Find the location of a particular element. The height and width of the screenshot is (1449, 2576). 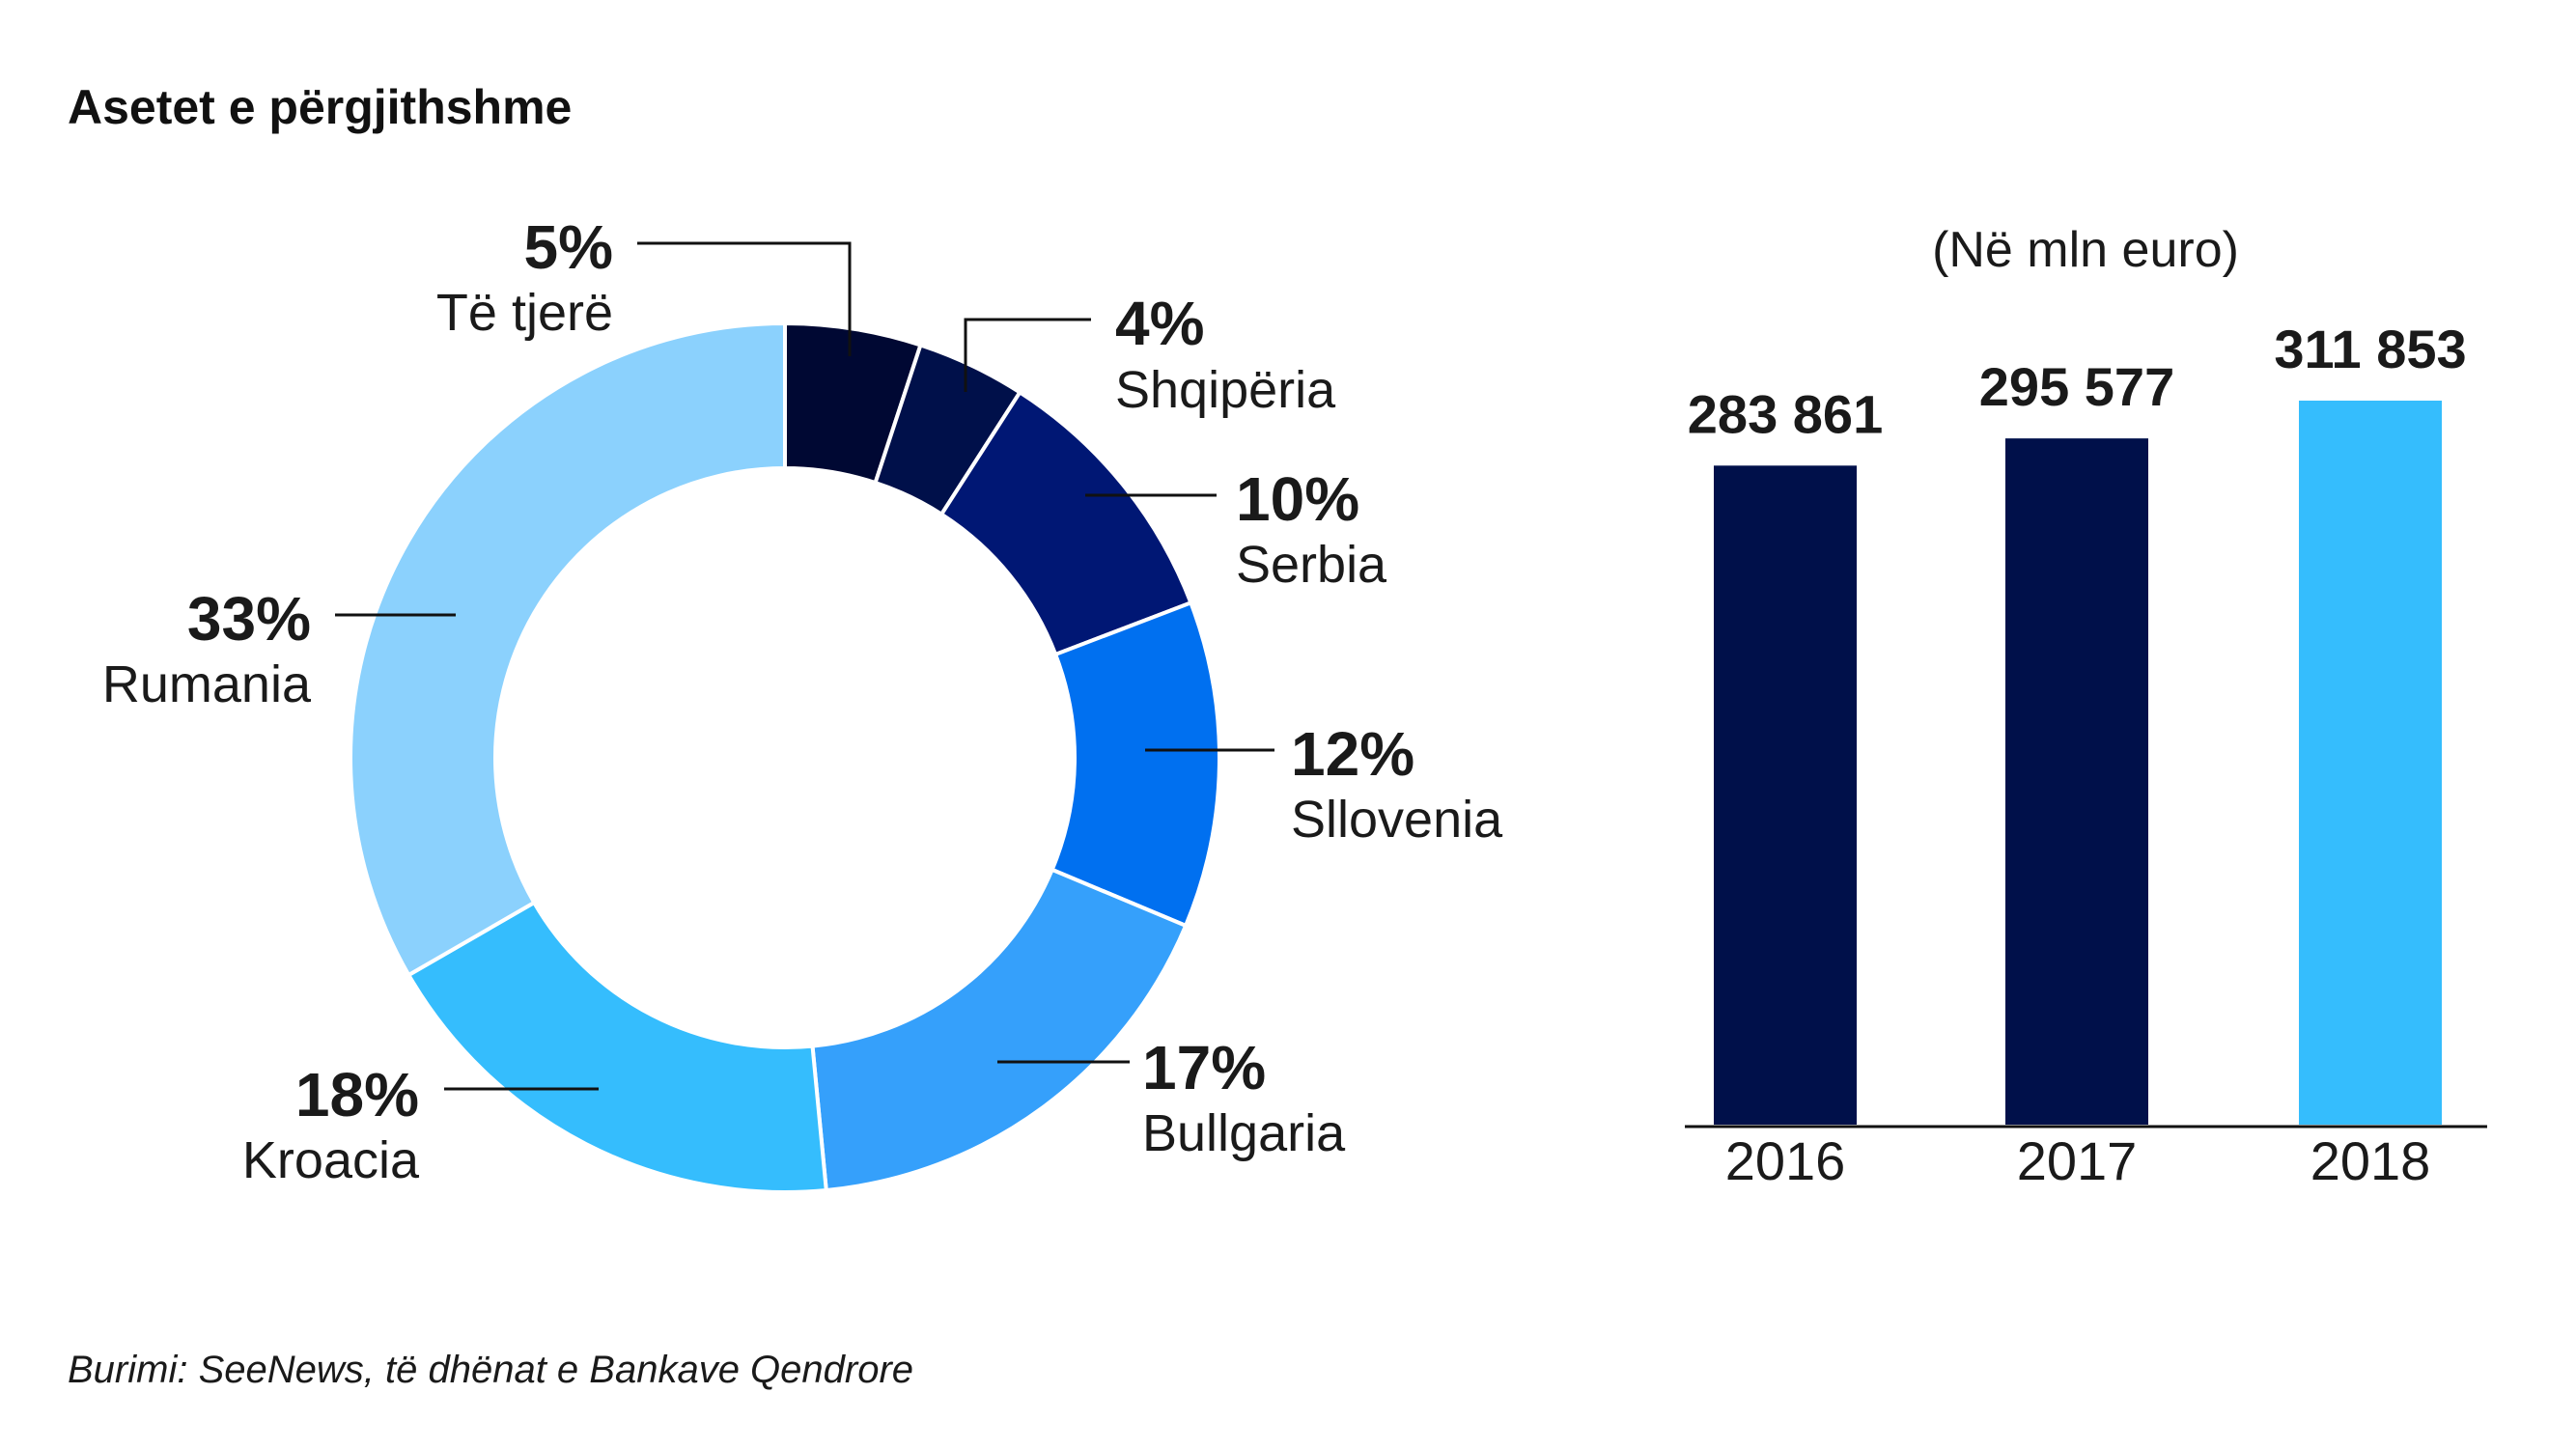

bar-2016 is located at coordinates (1786, 795).